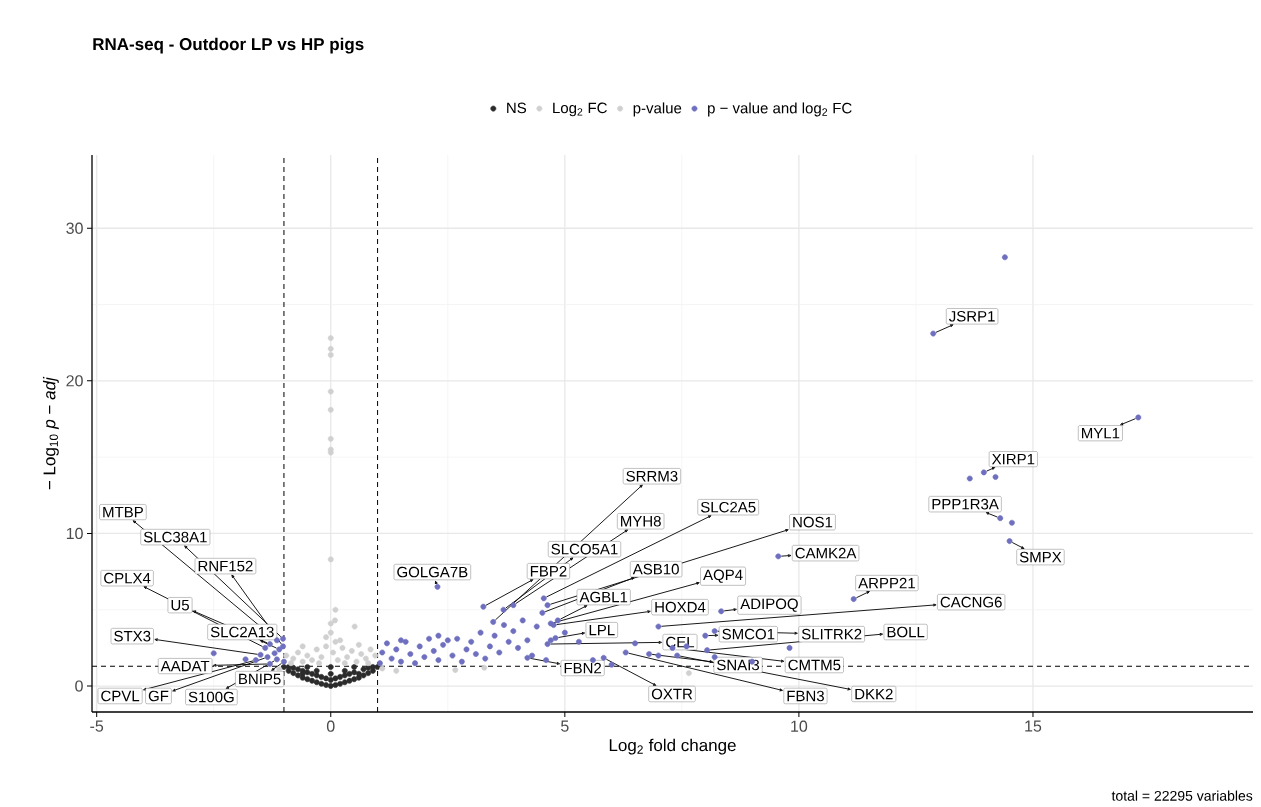  What do you see at coordinates (769, 605) in the screenshot?
I see `annotation: ADIPOQ` at bounding box center [769, 605].